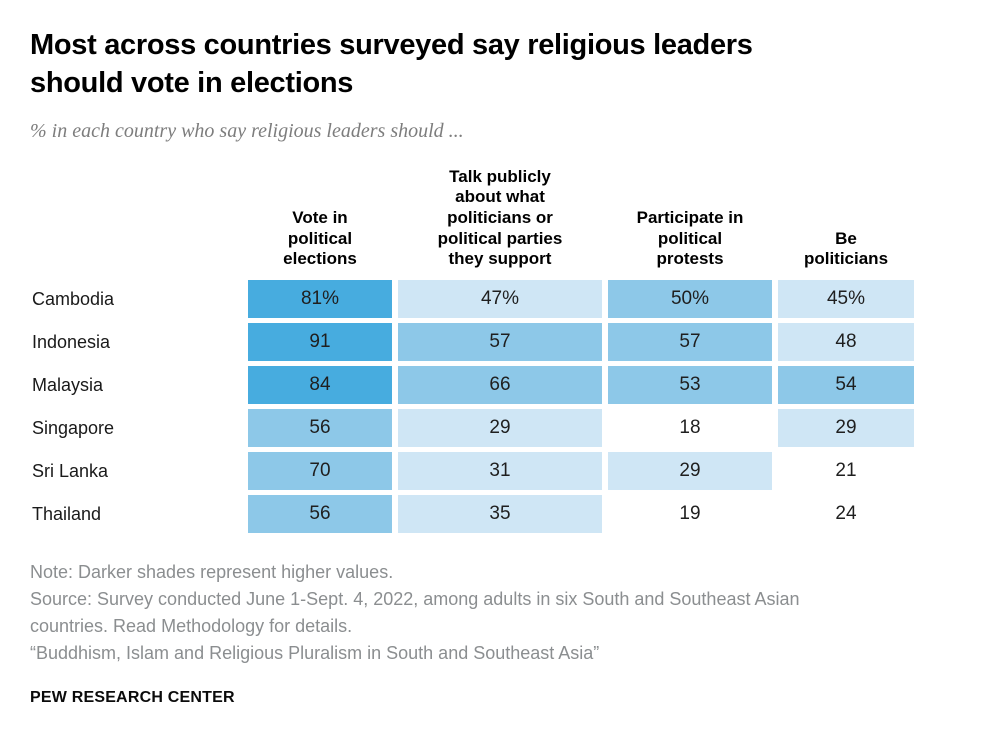 Image resolution: width=1000 pixels, height=738 pixels. Describe the element at coordinates (690, 385) in the screenshot. I see `value-cell: 53` at that location.